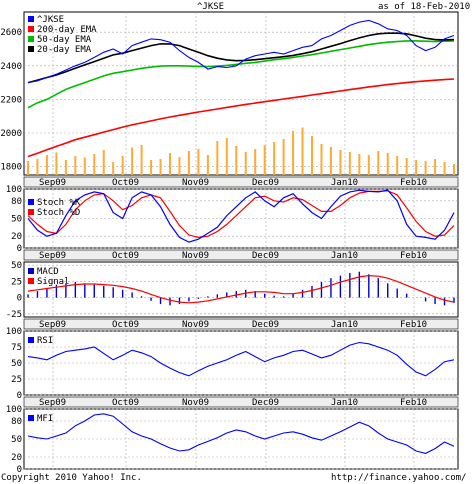 The height and width of the screenshot is (484, 474). Describe the element at coordinates (16, 220) in the screenshot. I see `stoch-panel-y-tick: 50` at that location.